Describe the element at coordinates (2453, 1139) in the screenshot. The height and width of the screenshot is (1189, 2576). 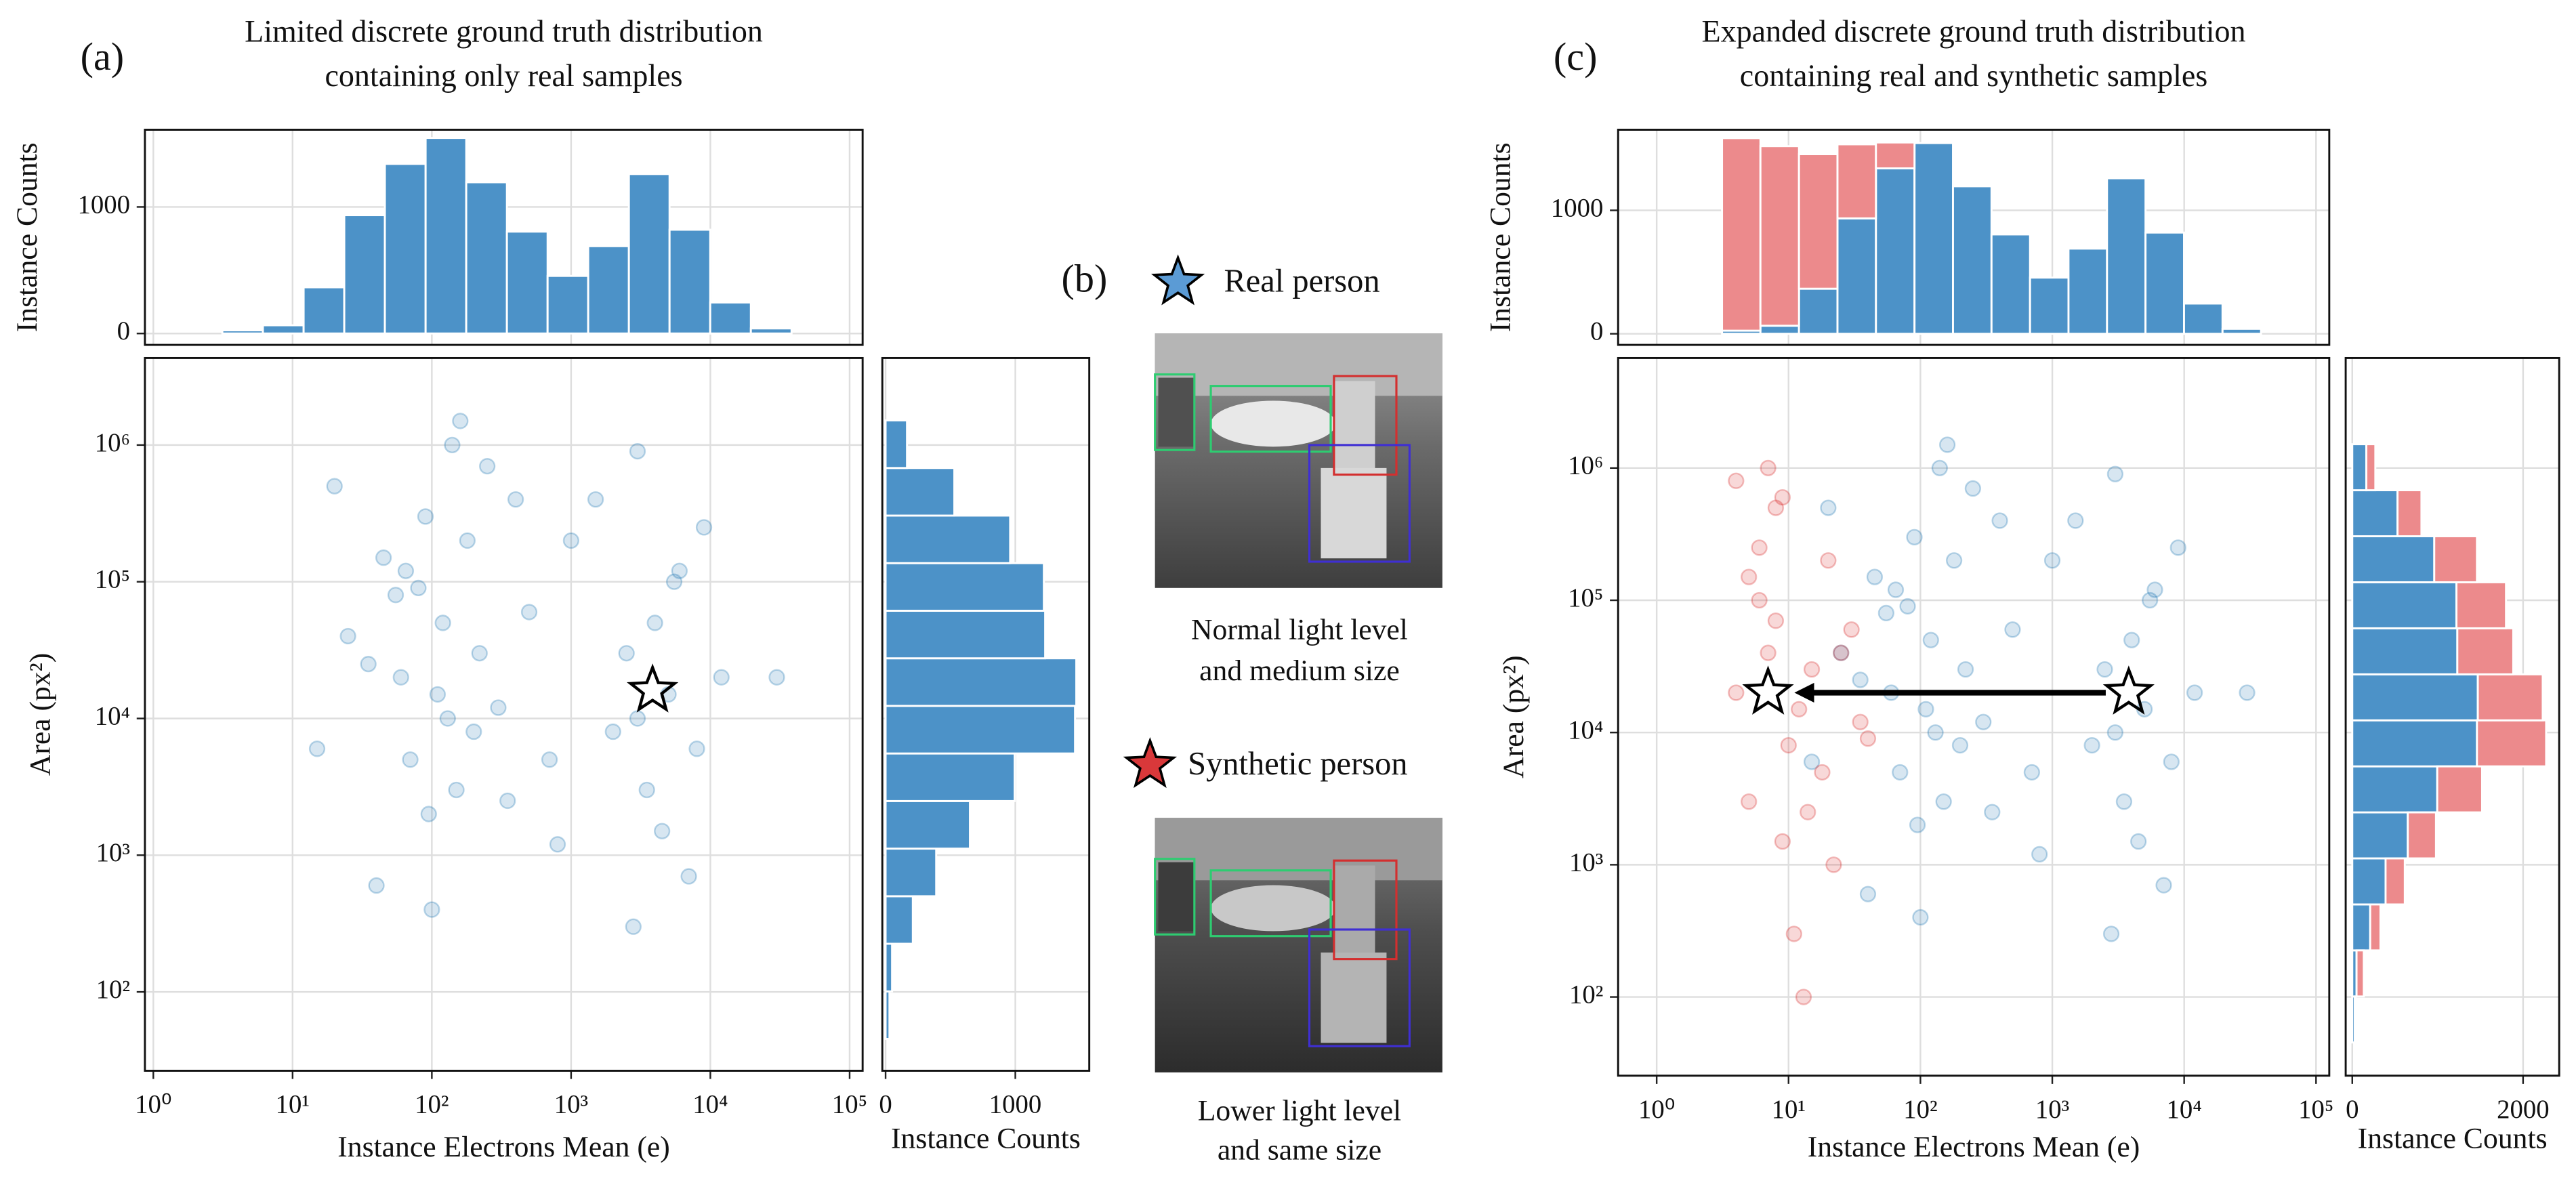
I see `x-axis-label: Instance Counts` at that location.